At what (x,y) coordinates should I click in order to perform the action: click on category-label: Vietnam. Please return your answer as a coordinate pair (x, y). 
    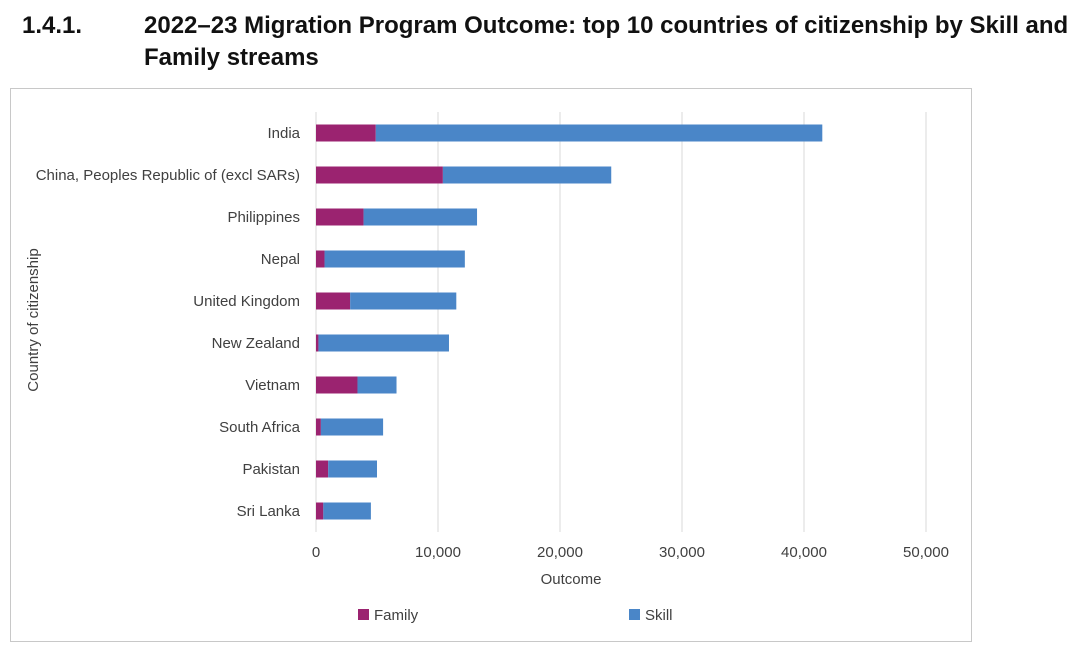
    Looking at the image, I should click on (272, 385).